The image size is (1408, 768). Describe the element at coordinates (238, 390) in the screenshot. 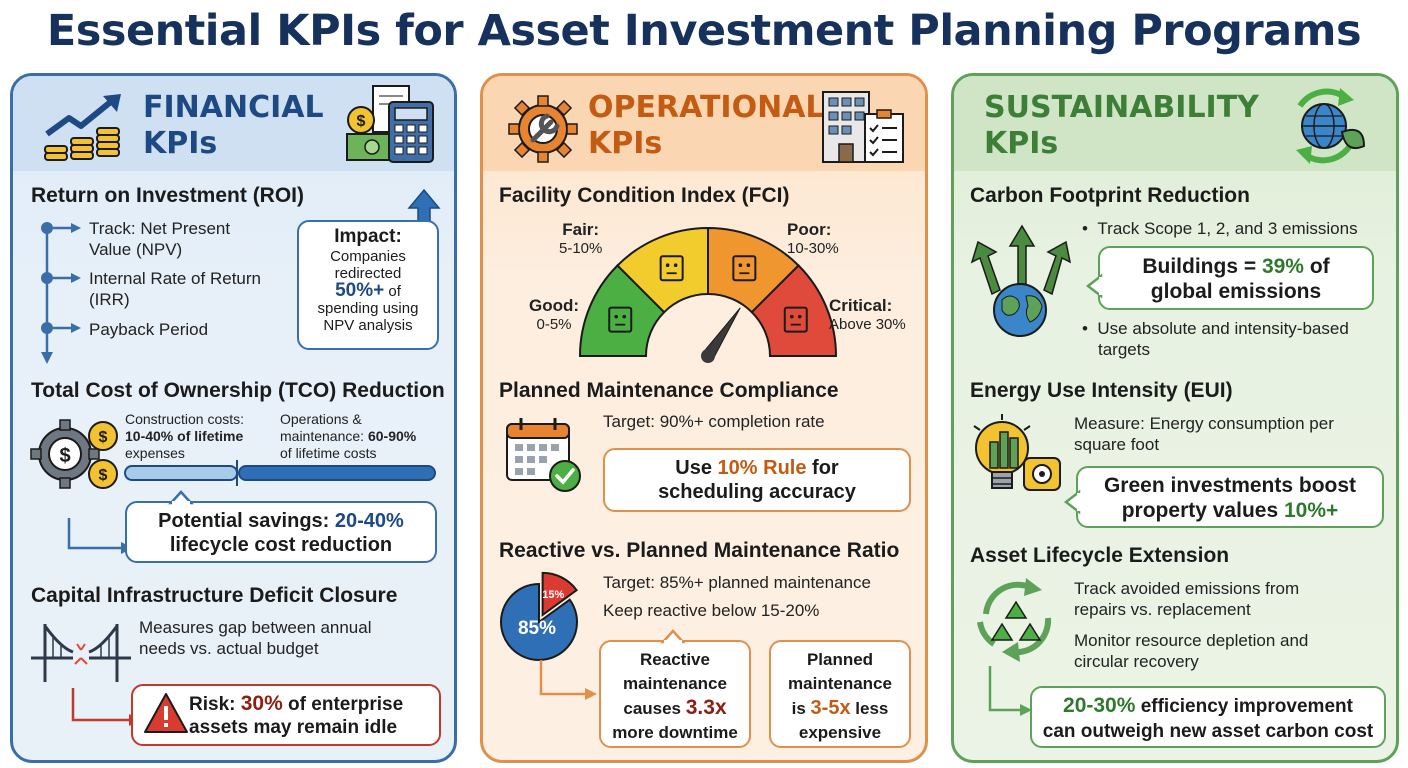

I see `tco-title: Total Cost of Ownership (TCO) Reduction` at that location.